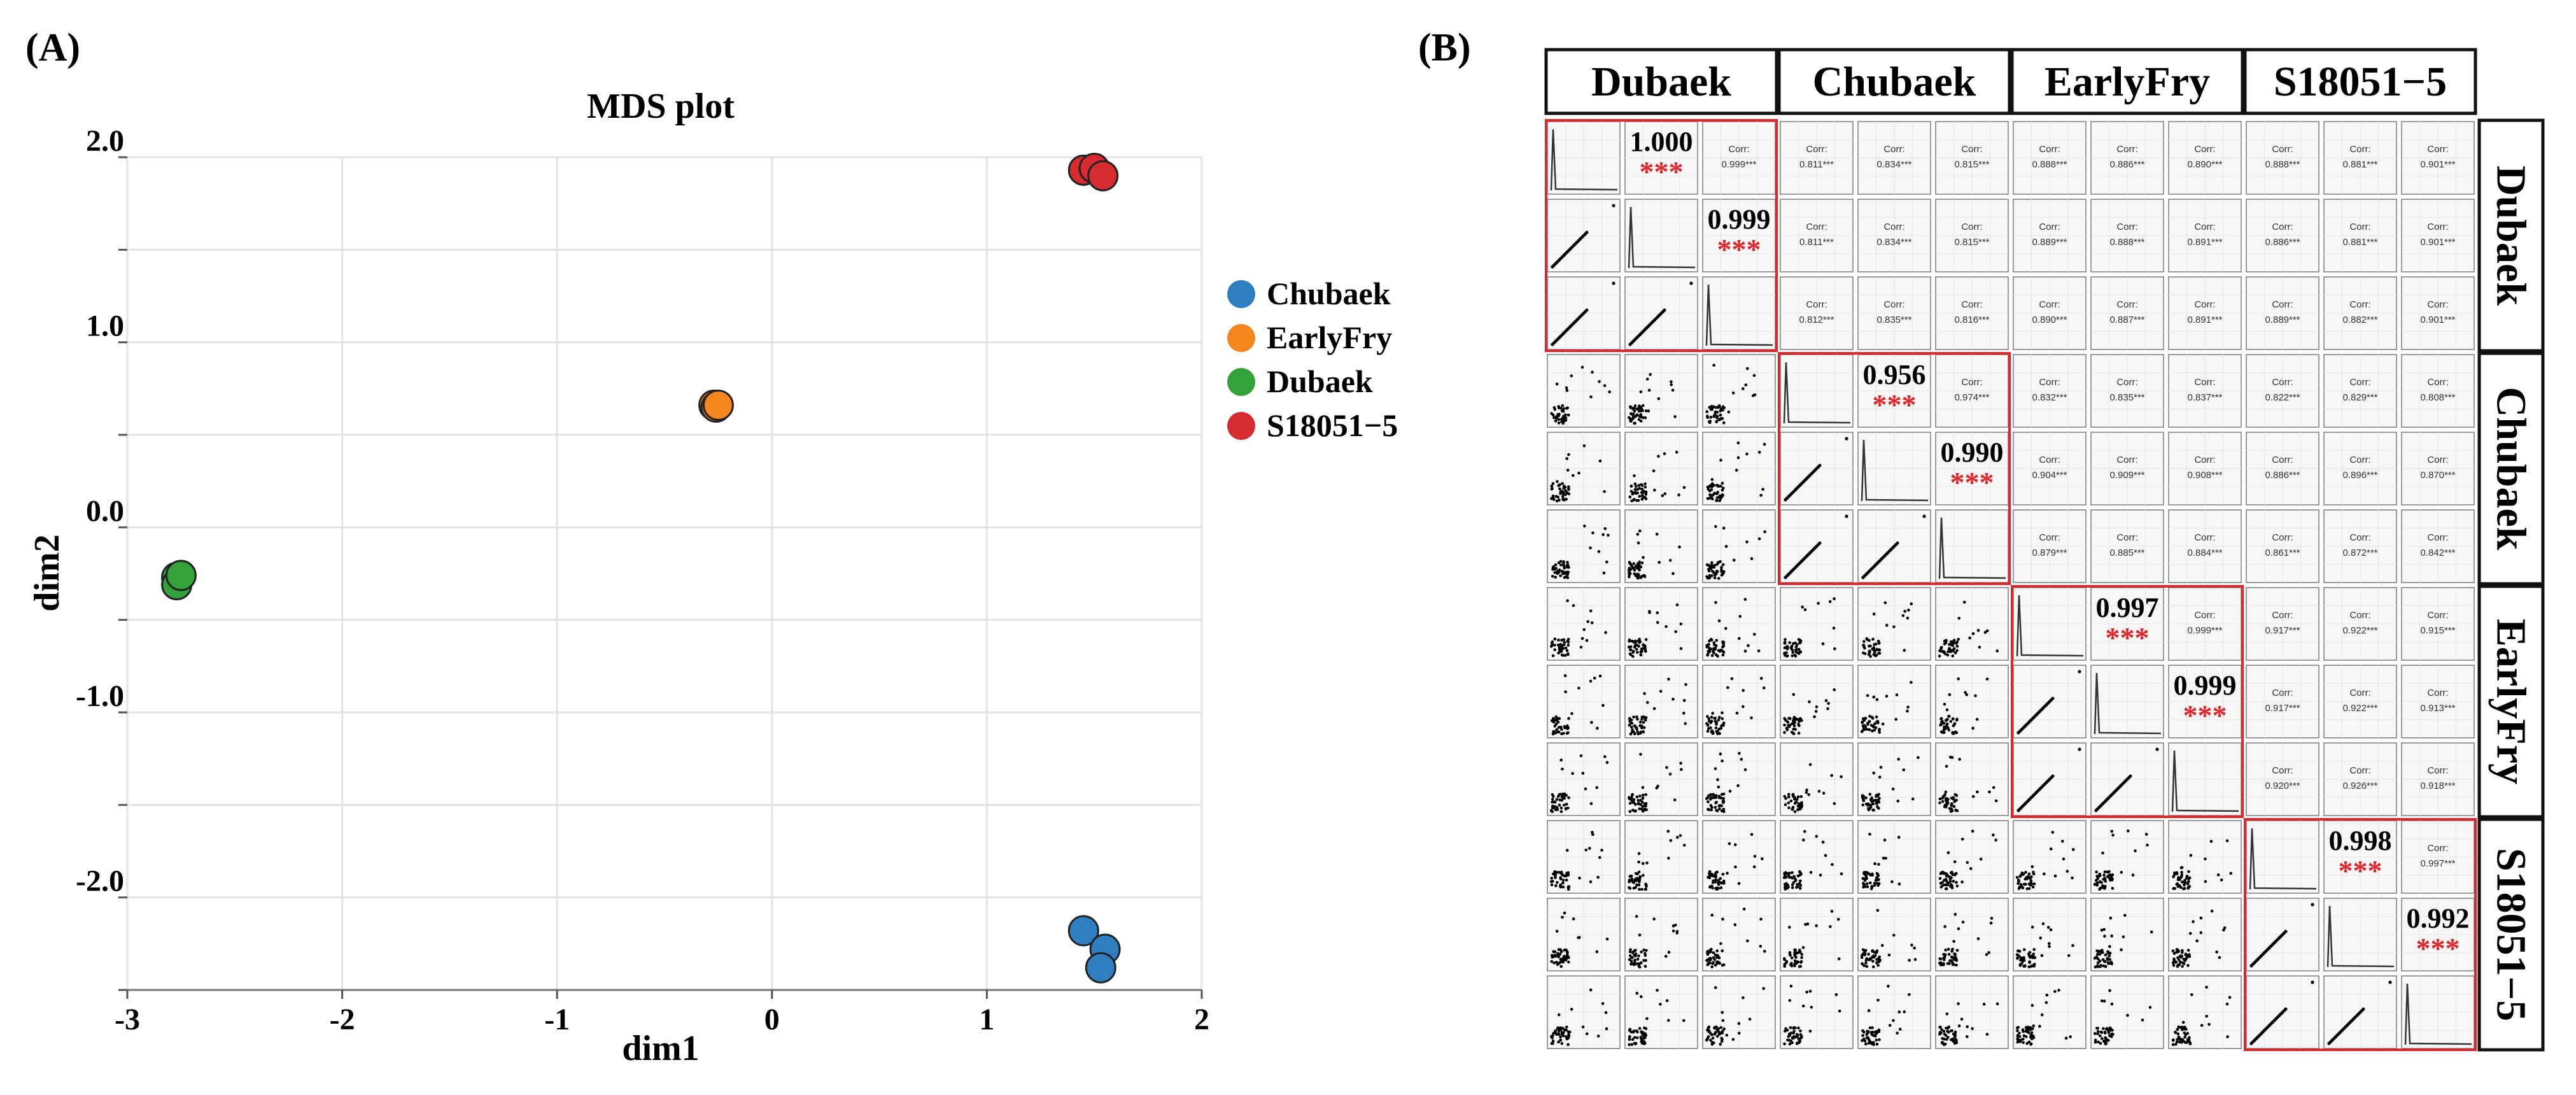 The height and width of the screenshot is (1095, 2576). What do you see at coordinates (1739, 315) in the screenshot?
I see `pairs-density-curve` at bounding box center [1739, 315].